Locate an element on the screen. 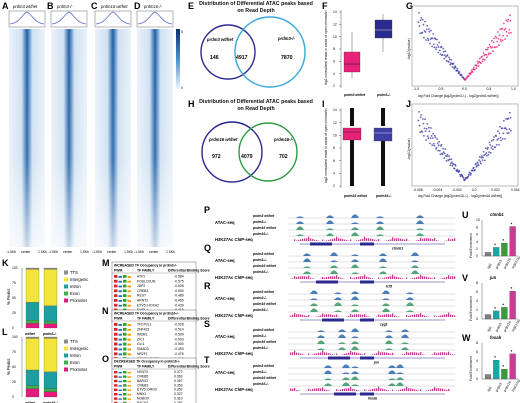 The image size is (520, 403). y-axis-label: -log10(pvalue) is located at coordinates (409, 49).